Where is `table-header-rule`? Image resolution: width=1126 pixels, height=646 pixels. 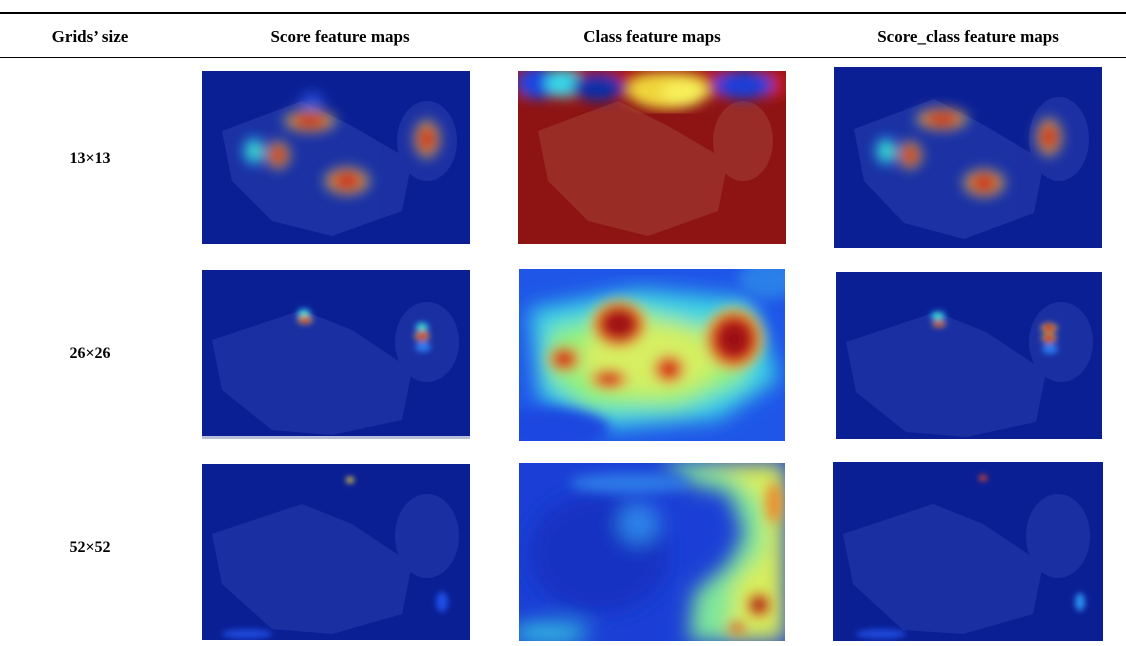 table-header-rule is located at coordinates (563, 57).